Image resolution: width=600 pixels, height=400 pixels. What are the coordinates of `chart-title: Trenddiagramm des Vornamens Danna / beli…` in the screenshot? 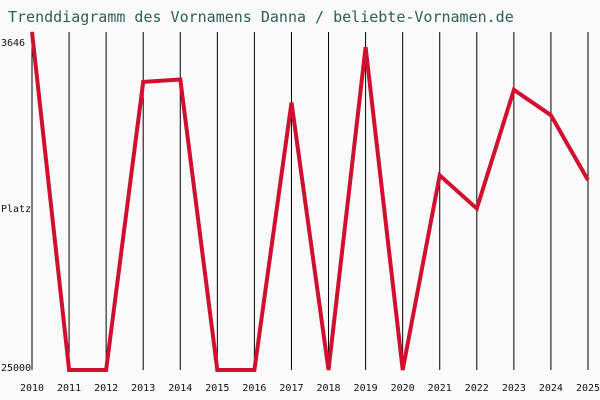 It's located at (261, 17).